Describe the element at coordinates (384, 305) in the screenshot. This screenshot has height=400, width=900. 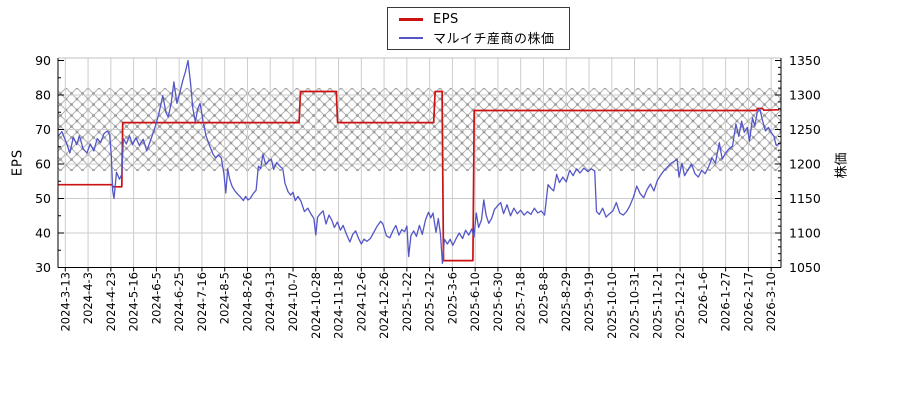
I see `x-tick-label: 2024-12-26` at that location.